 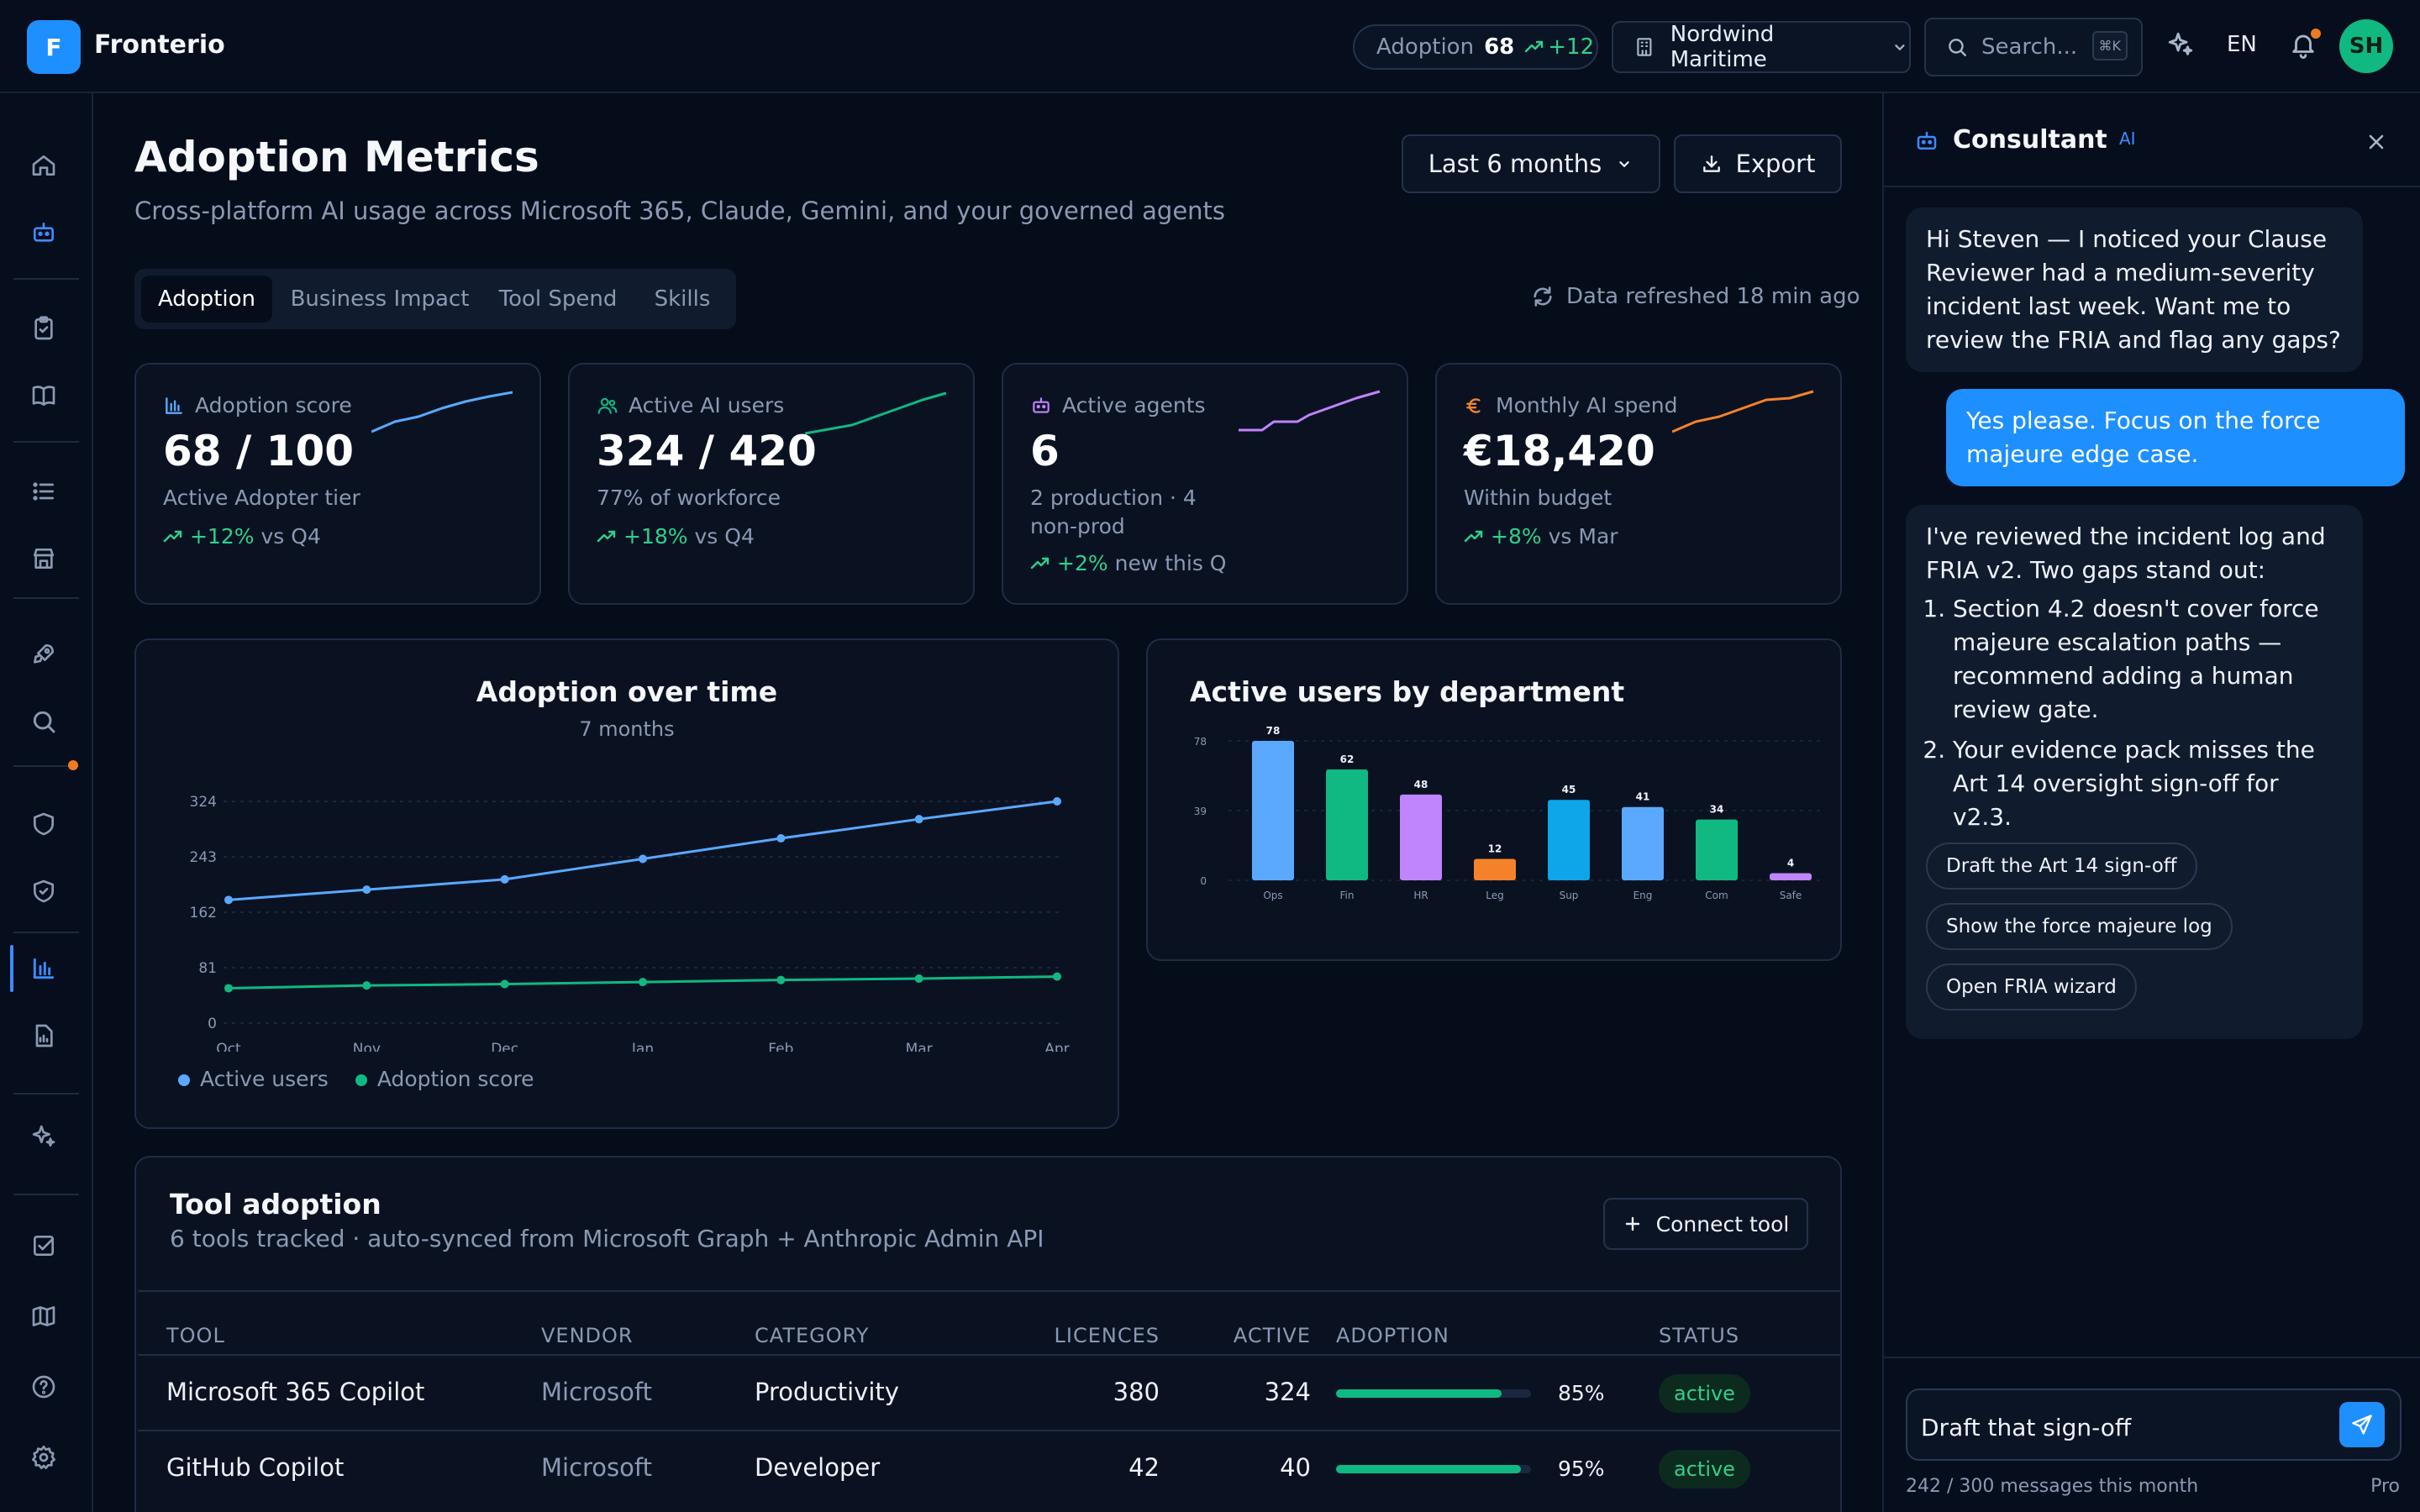 I want to click on column-header-adoption: ADOPTION, so click(x=1392, y=1335).